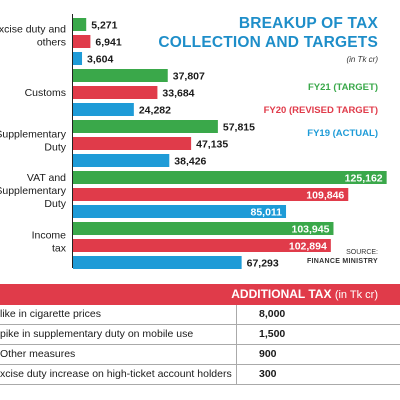  What do you see at coordinates (266, 213) in the screenshot?
I see `bar-value-label: 85,011` at bounding box center [266, 213].